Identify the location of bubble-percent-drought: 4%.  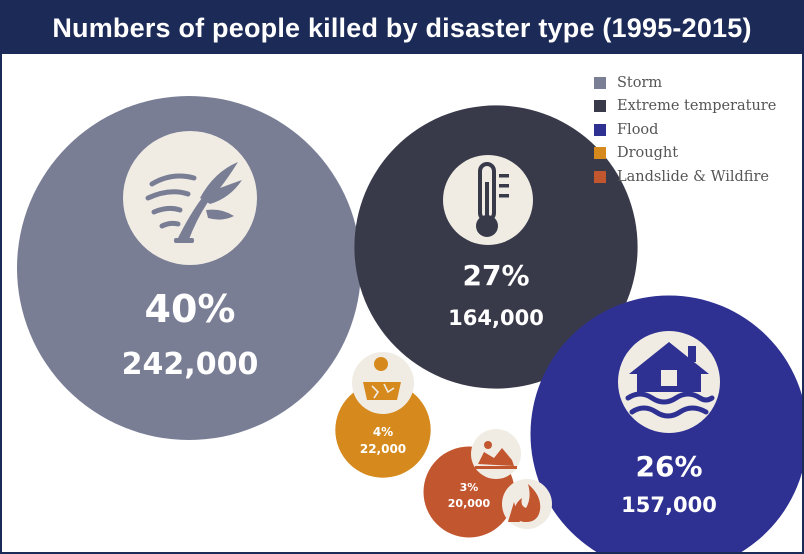
(383, 432).